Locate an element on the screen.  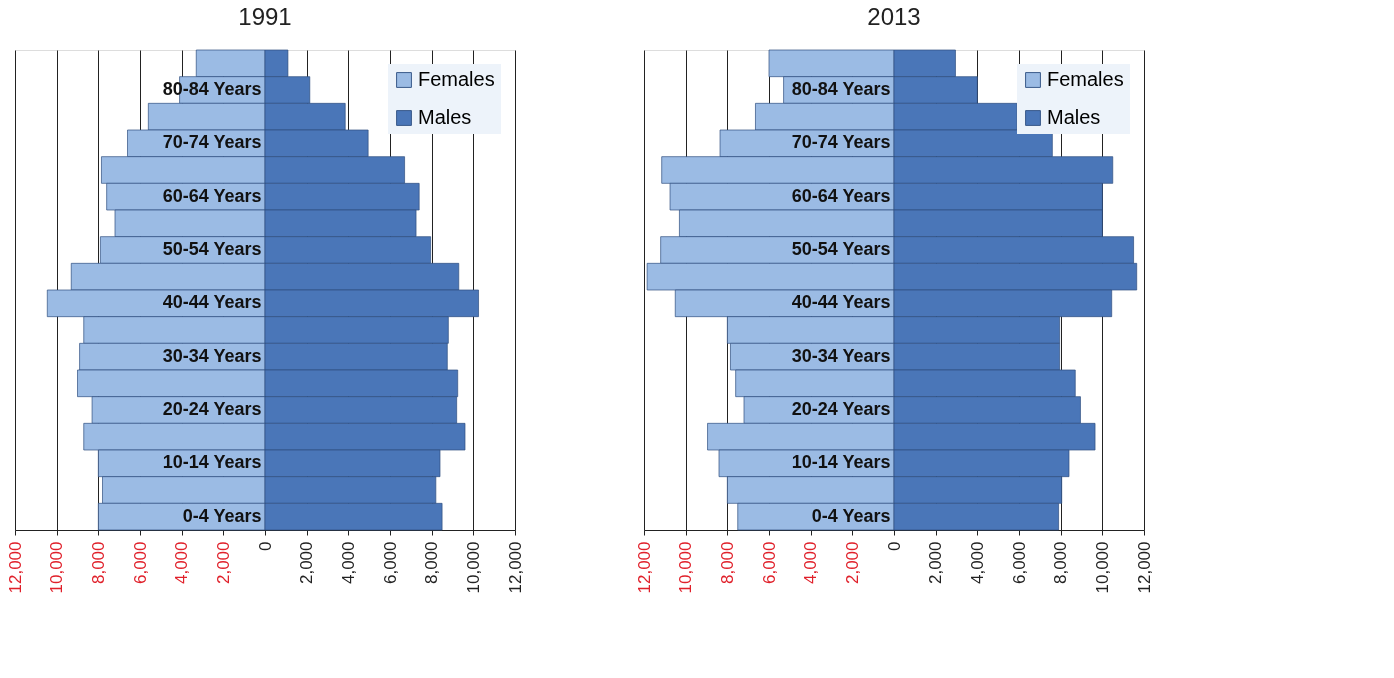
chart-title: 1991 is located at coordinates (265, 16).